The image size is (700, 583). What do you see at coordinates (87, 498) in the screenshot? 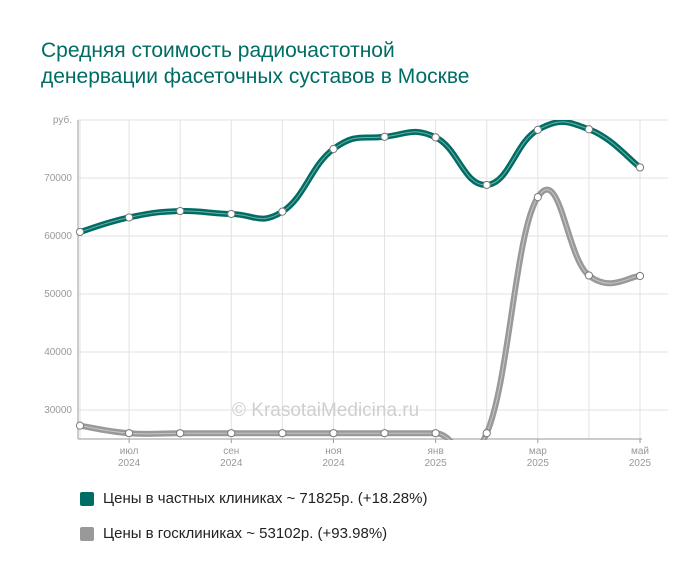
I see `legend-swatch-private` at bounding box center [87, 498].